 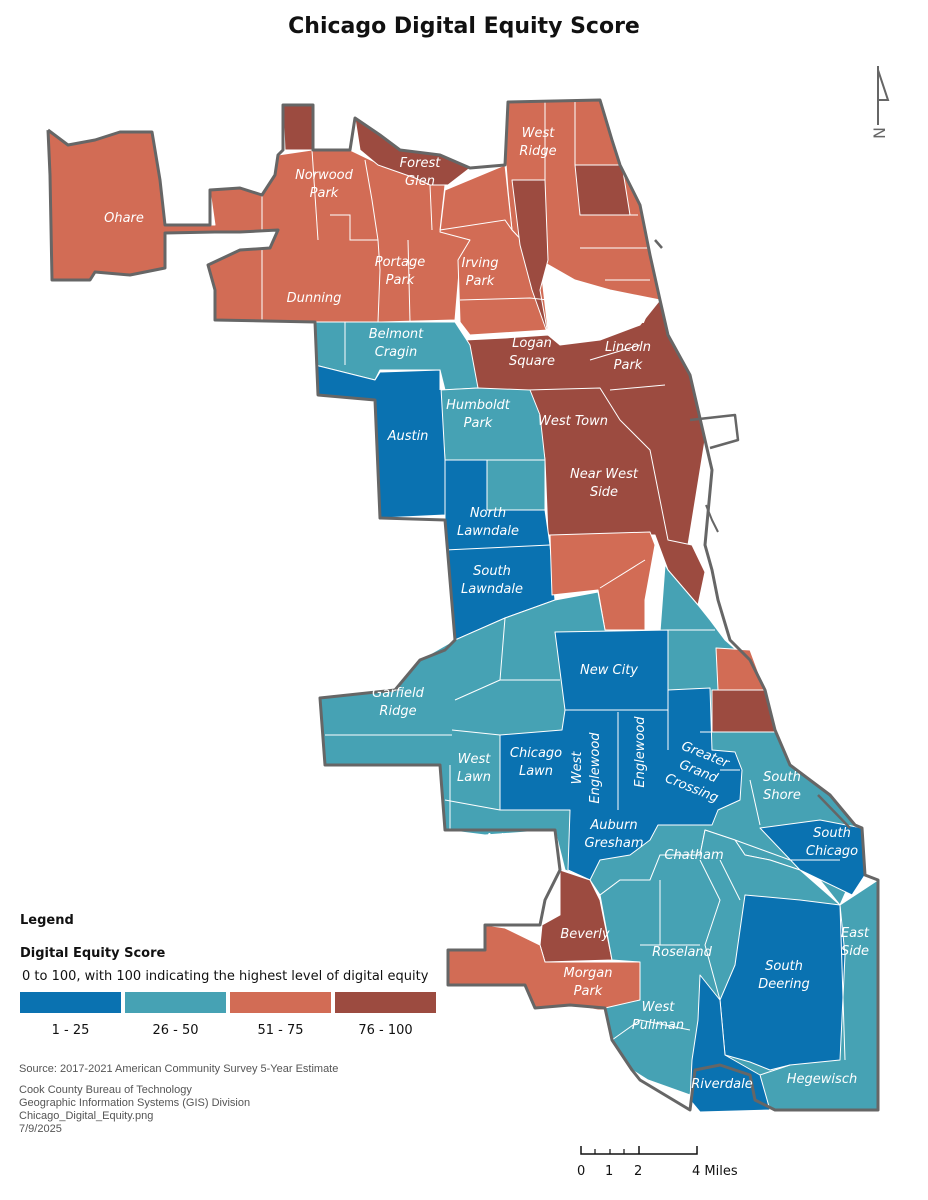 What do you see at coordinates (536, 771) in the screenshot?
I see `area-label-line: Lawn` at bounding box center [536, 771].